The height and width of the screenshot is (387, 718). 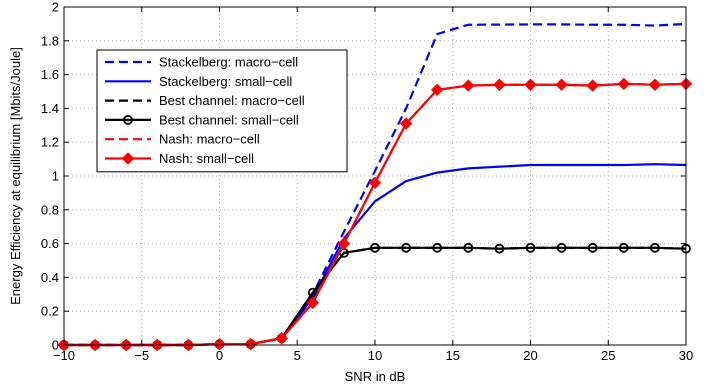 What do you see at coordinates (64, 355) in the screenshot?
I see `x-tick-label: −10` at bounding box center [64, 355].